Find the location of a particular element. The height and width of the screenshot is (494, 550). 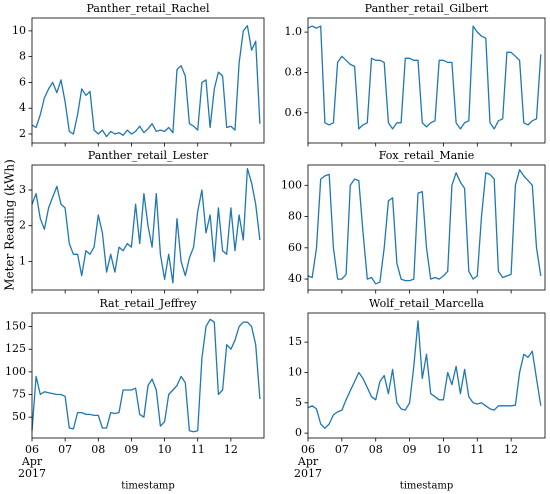

y-tick-label: 6 is located at coordinates (22, 81).